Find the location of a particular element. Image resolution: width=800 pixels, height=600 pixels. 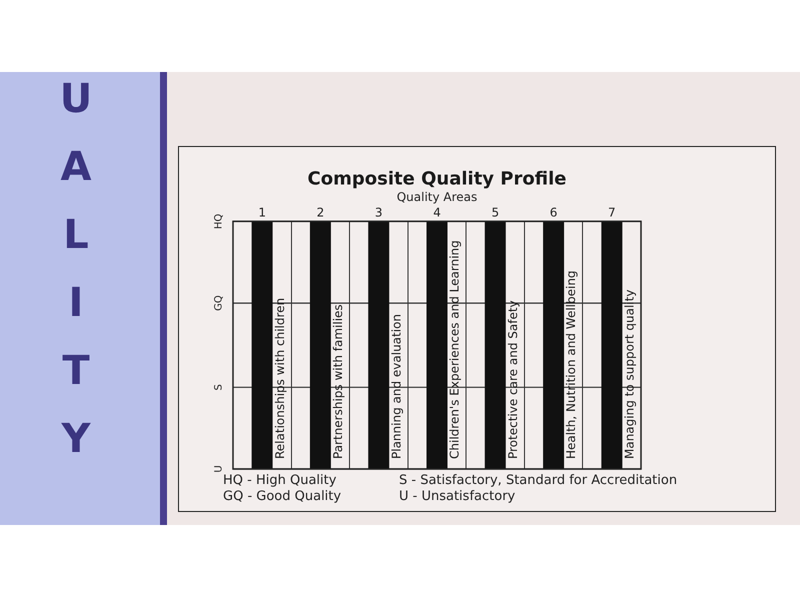

ref-line-label: S is located at coordinates (219, 387).